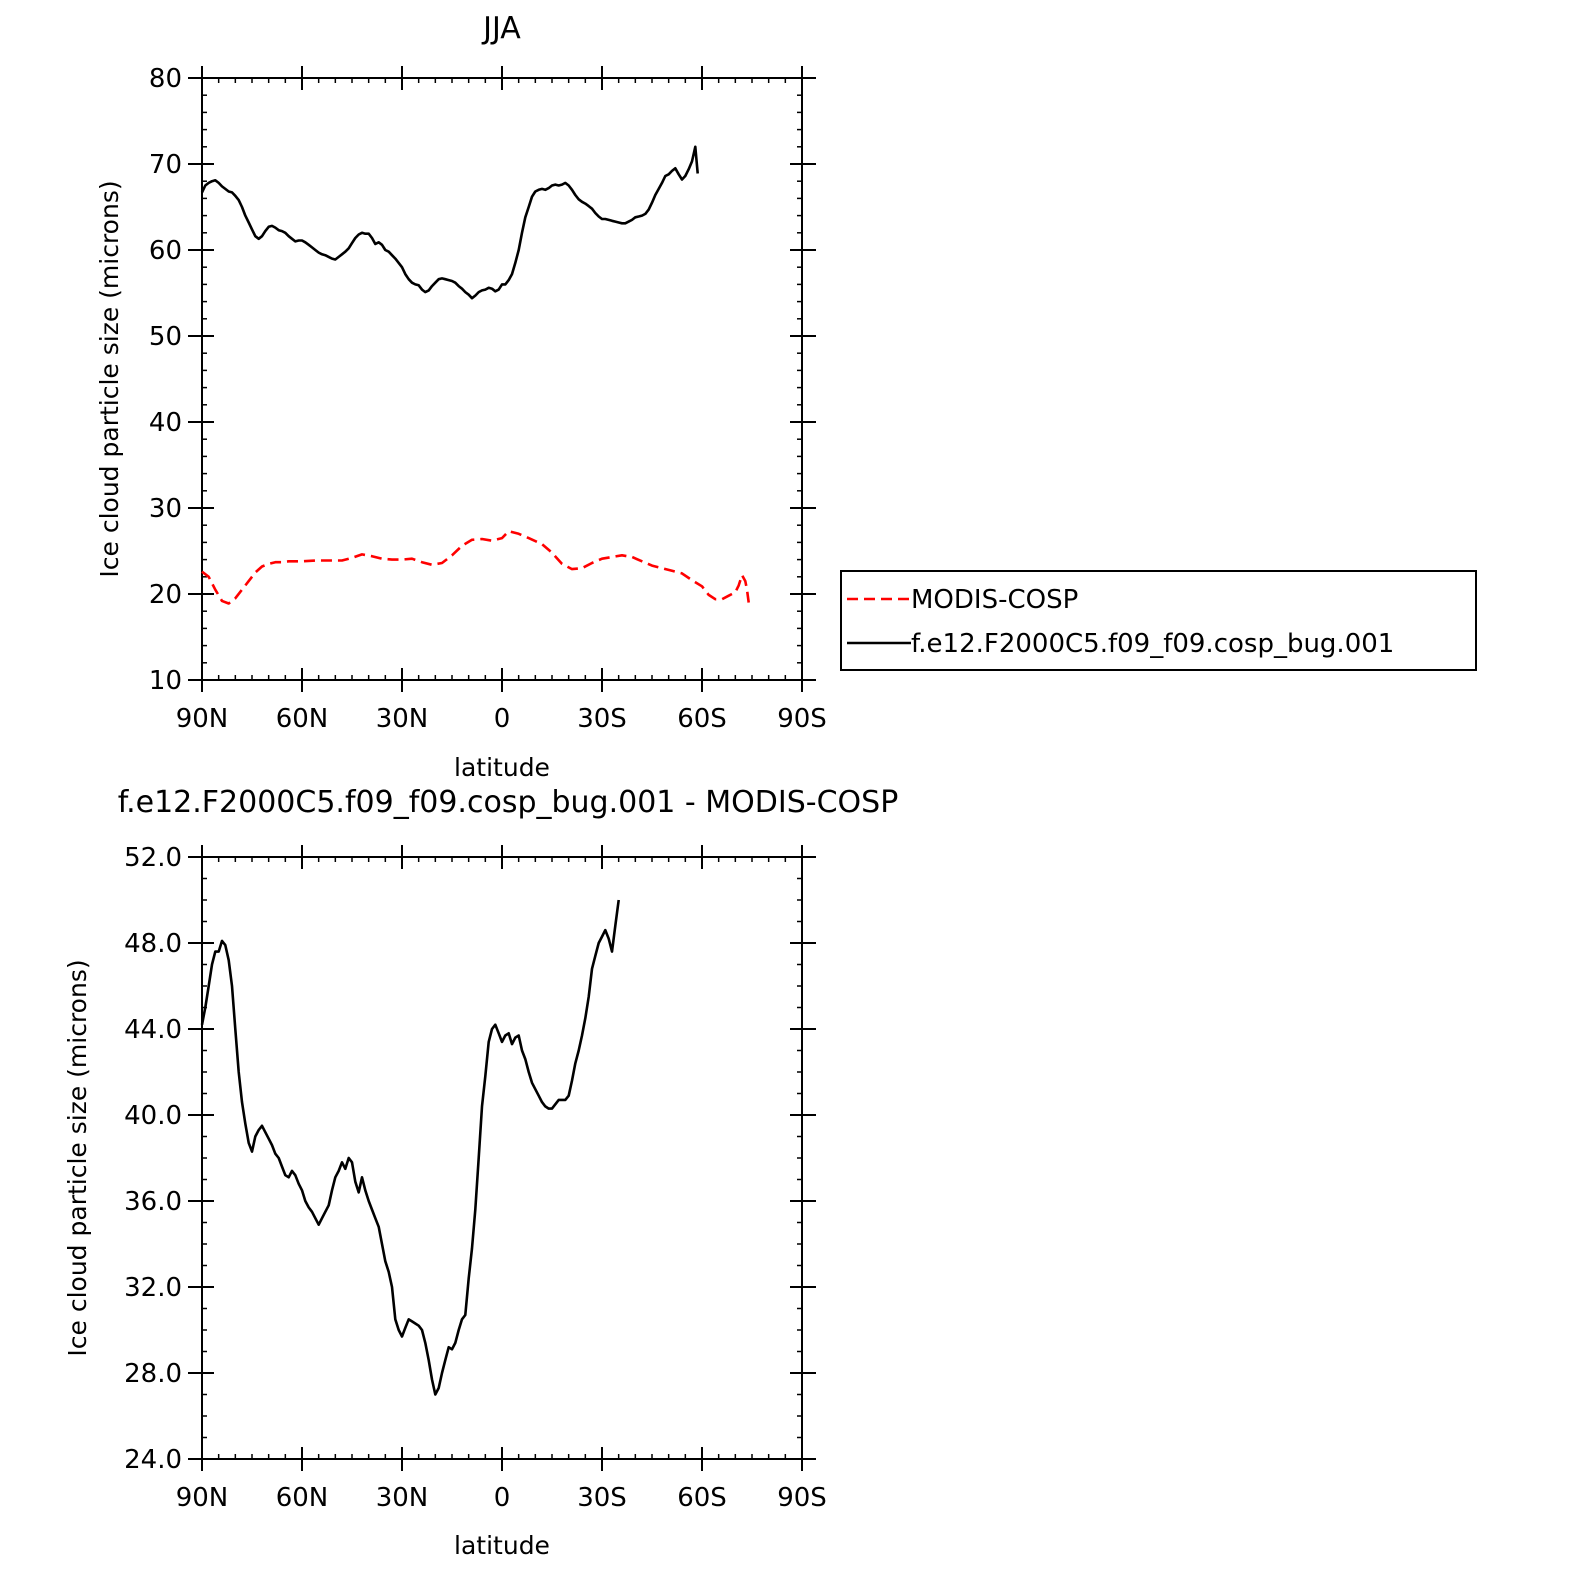  I want to click on y-tick-label: 48.0, so click(153, 944).